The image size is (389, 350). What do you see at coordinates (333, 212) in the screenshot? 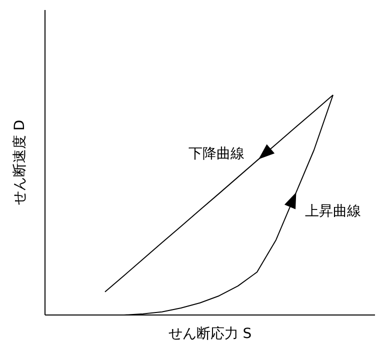
I see `annotation: 上昇曲線` at bounding box center [333, 212].